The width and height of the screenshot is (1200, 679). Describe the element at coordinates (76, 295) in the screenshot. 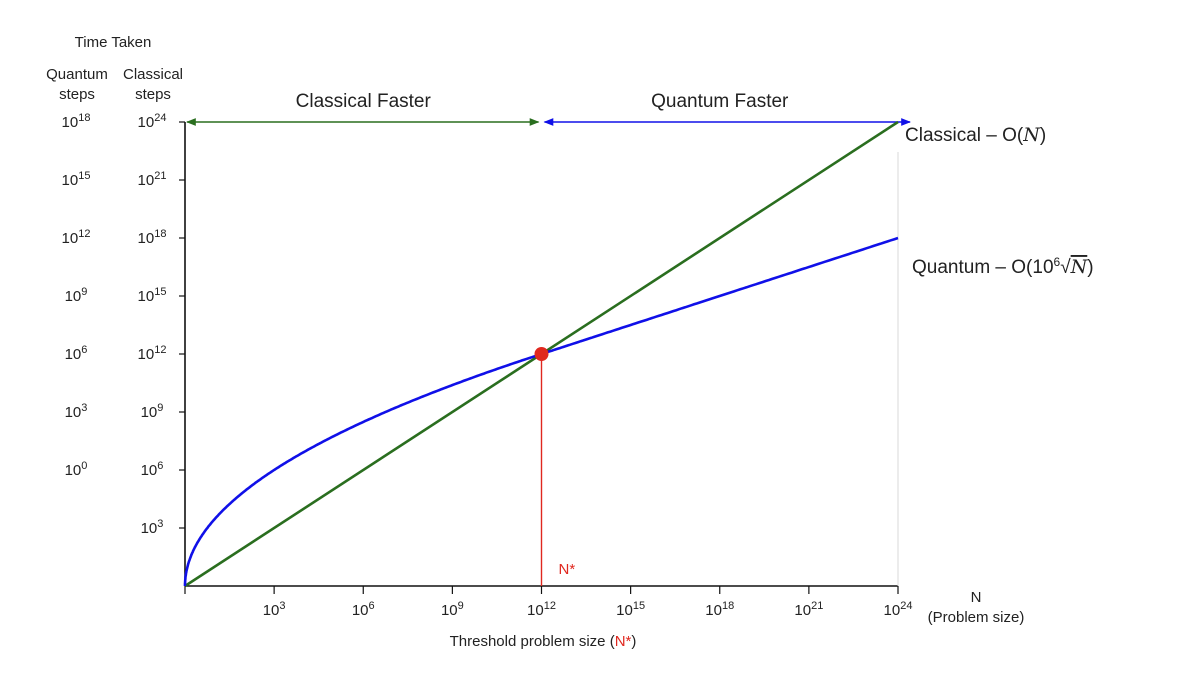

I see `quantum-tick-label: 10⁹` at that location.